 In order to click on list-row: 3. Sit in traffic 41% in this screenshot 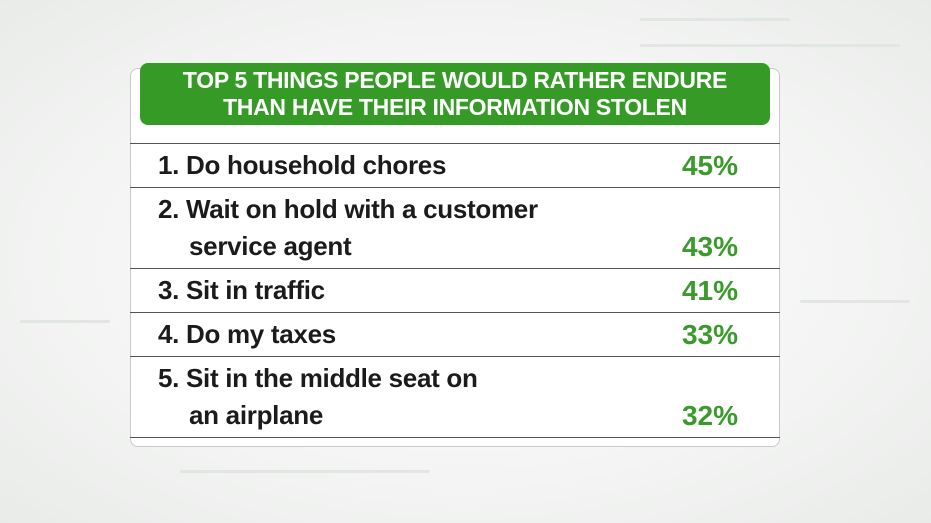, I will do `click(455, 291)`.